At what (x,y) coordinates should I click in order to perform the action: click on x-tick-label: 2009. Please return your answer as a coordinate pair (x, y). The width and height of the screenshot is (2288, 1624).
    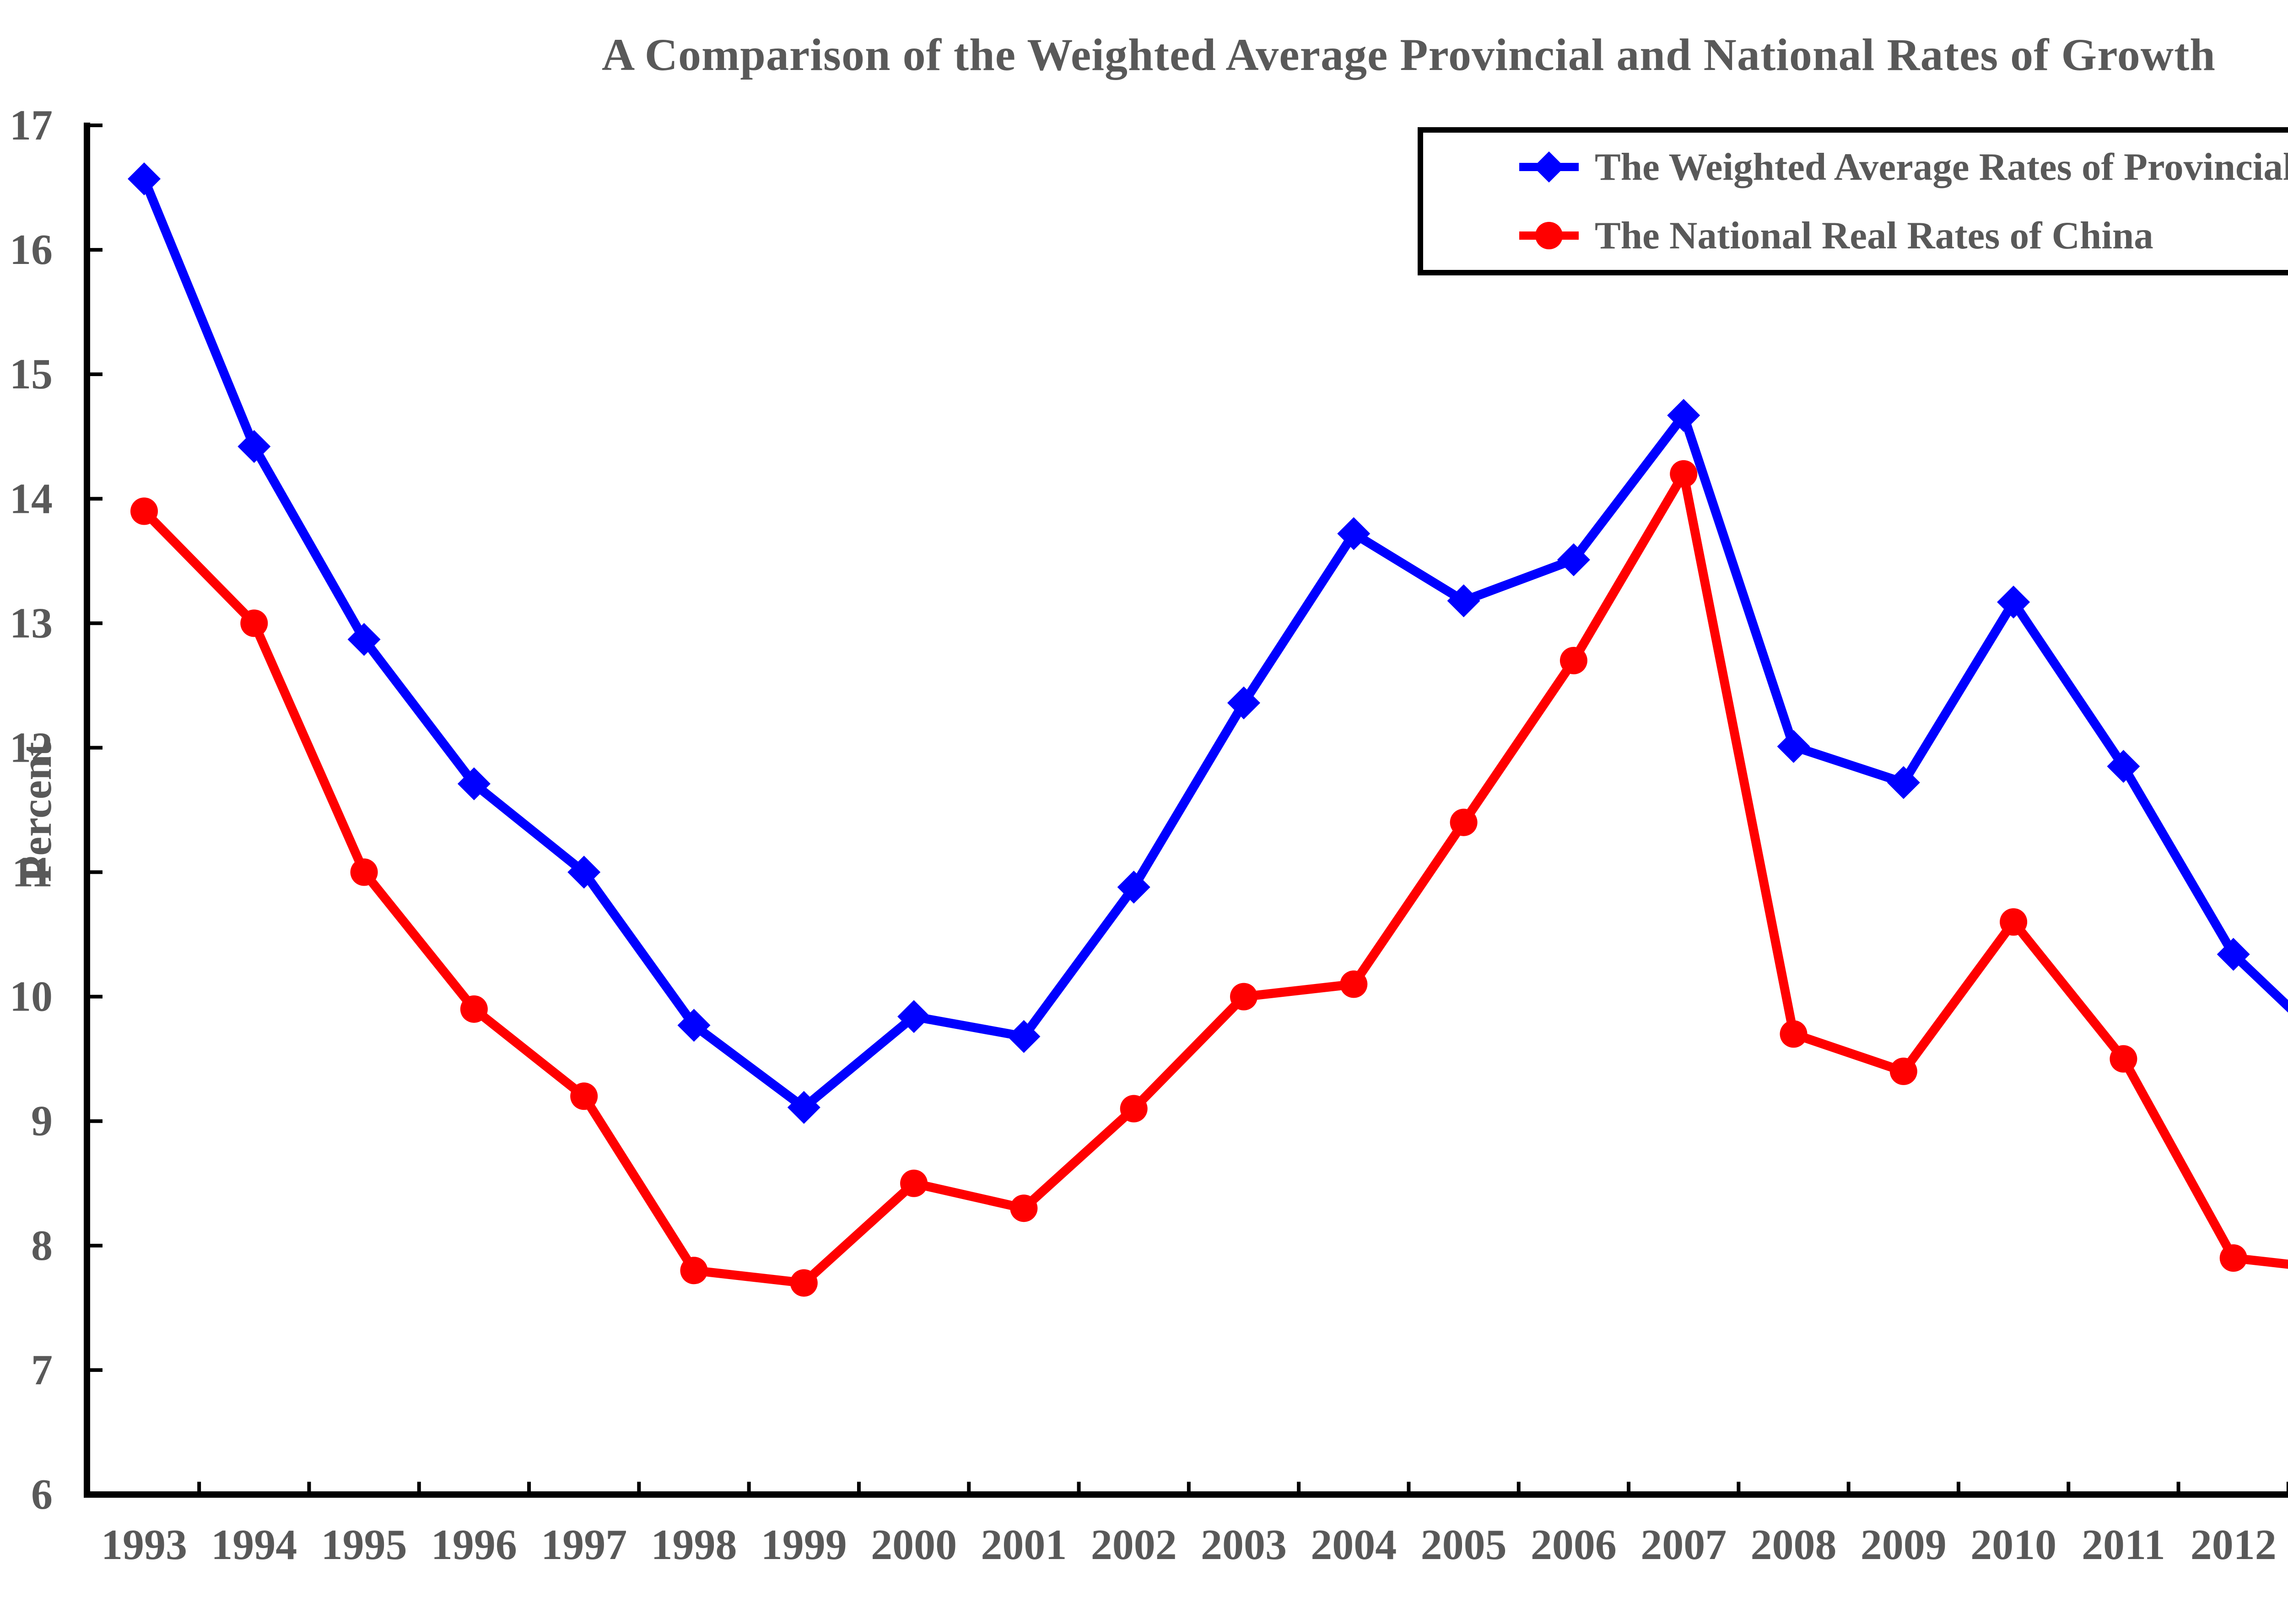
    Looking at the image, I should click on (1904, 1545).